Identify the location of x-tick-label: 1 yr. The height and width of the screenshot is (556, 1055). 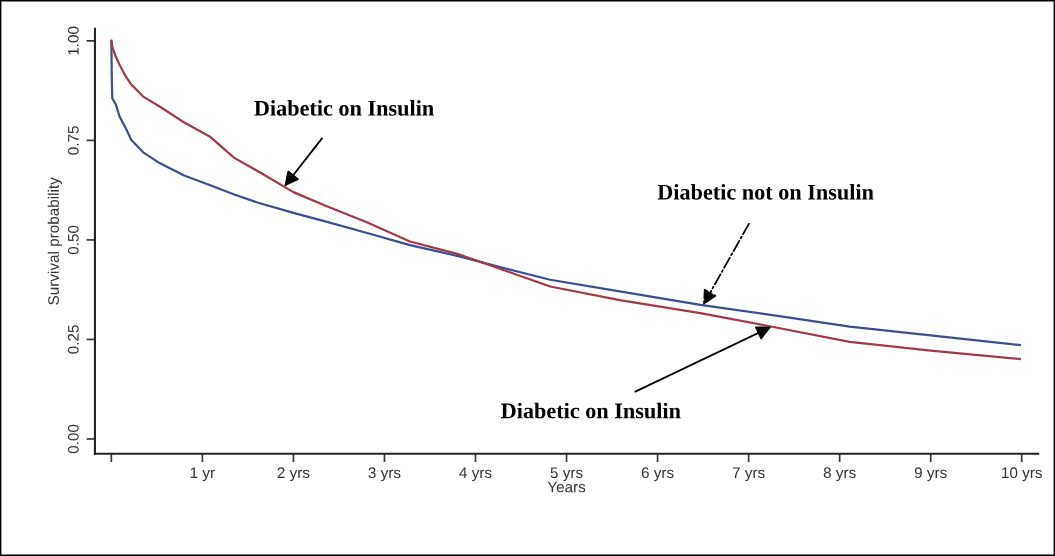
(202, 474).